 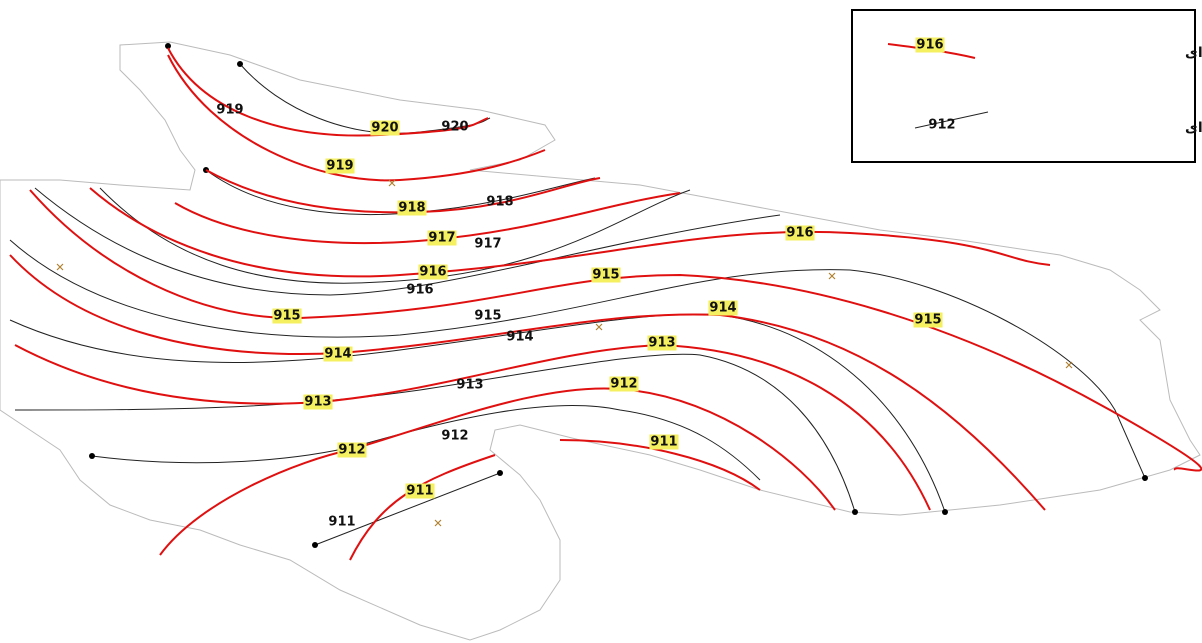 What do you see at coordinates (1193, 52) in the screenshot?
I see `contour-label: سطح آب محاسبه ای` at bounding box center [1193, 52].